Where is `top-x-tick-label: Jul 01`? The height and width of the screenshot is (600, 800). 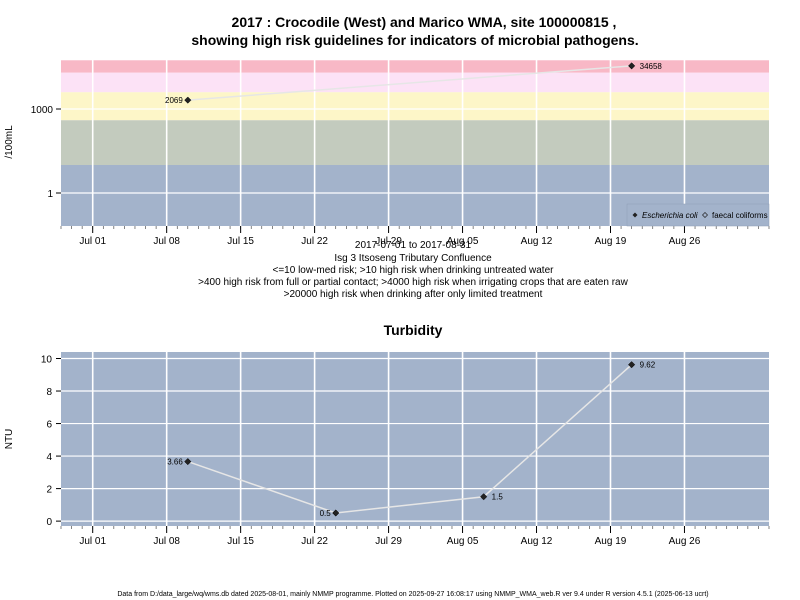
top-x-tick-label: Jul 01 is located at coordinates (92, 241).